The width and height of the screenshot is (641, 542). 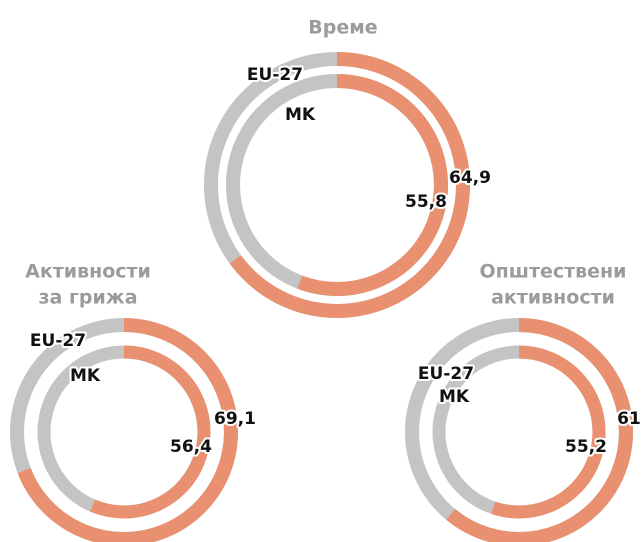 What do you see at coordinates (426, 202) in the screenshot?
I see `value-label: 55,8` at bounding box center [426, 202].